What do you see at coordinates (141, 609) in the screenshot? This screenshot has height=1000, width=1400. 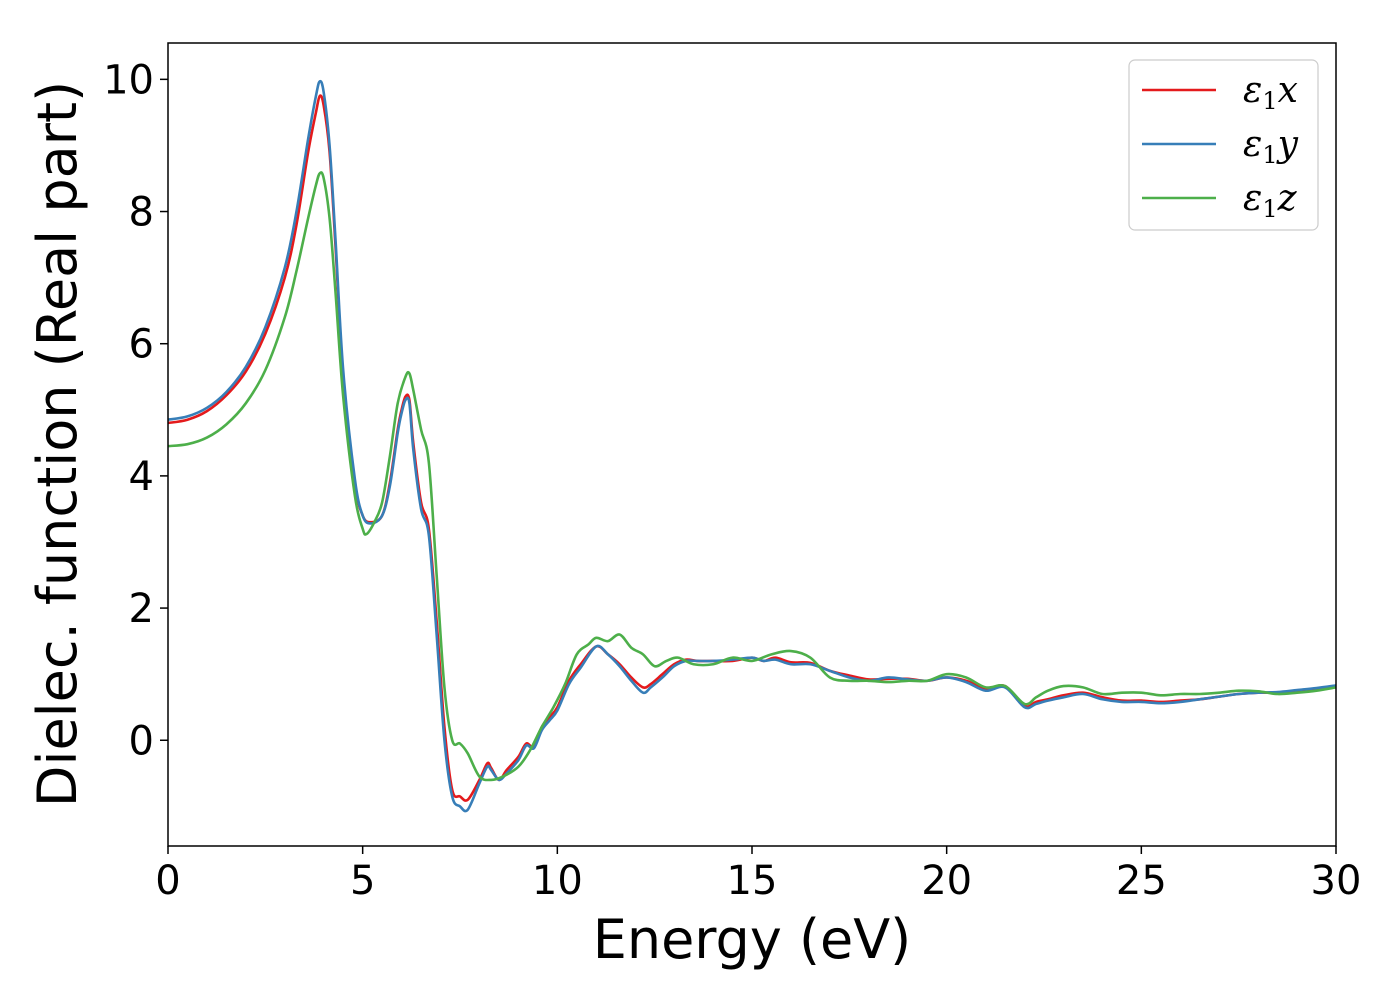 I see `y-tick-label: 2` at bounding box center [141, 609].